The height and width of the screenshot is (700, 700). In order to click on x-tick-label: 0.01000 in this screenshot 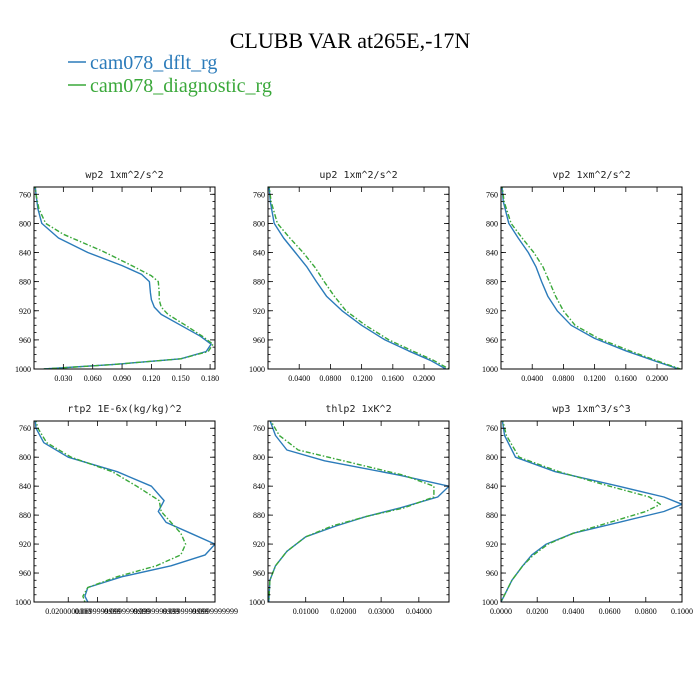, I will do `click(306, 611)`.